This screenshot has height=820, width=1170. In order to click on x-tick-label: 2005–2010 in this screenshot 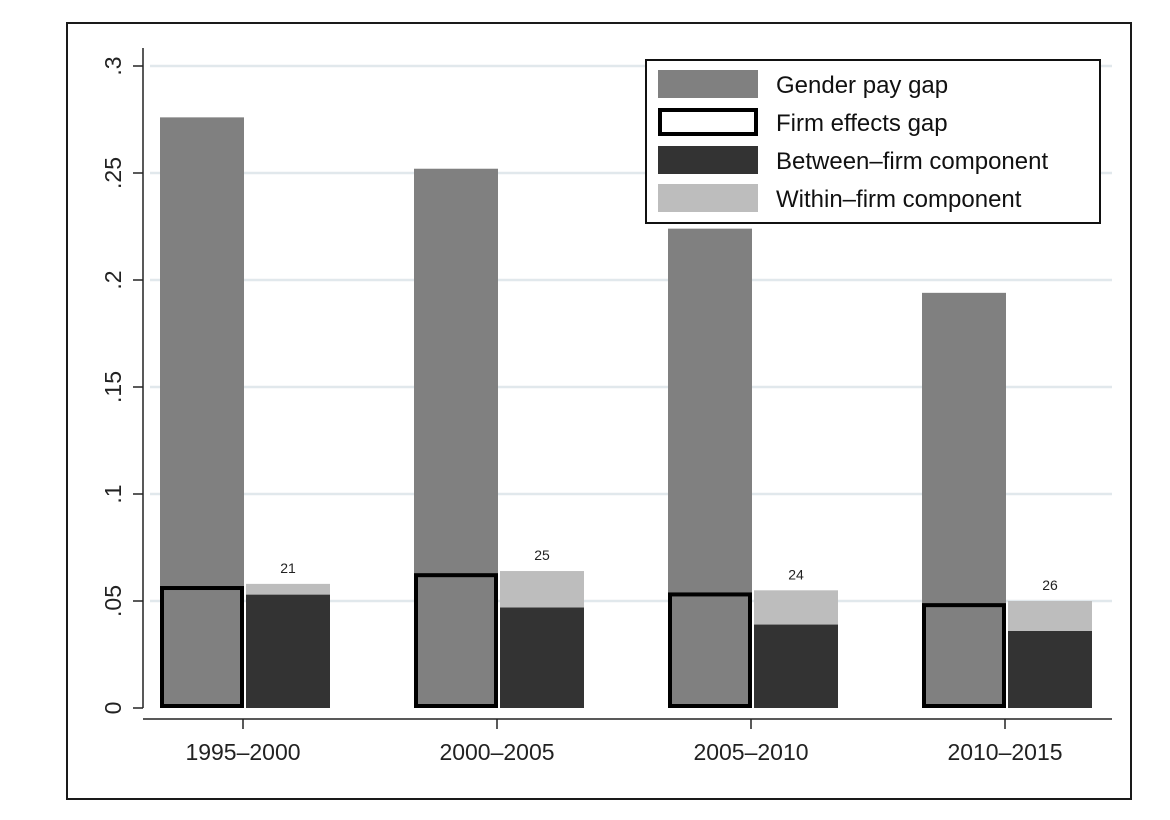, I will do `click(750, 752)`.